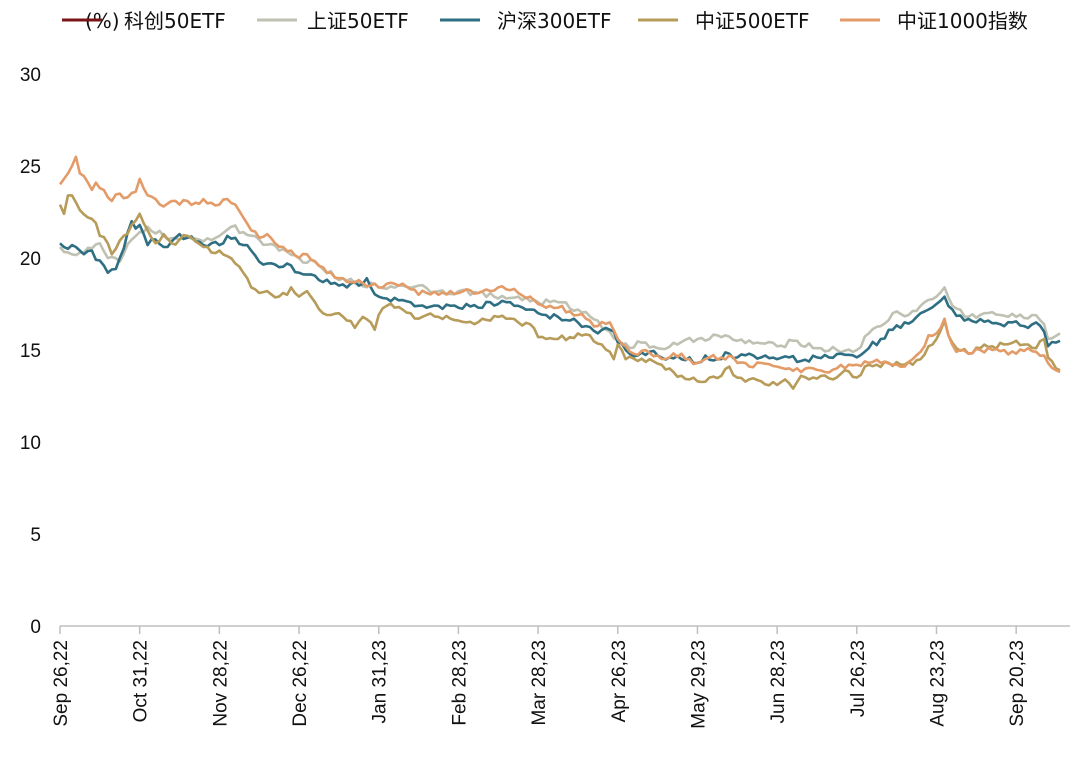 The image size is (1080, 768). What do you see at coordinates (141, 681) in the screenshot?
I see `x-tick-label: Oct 31,22` at bounding box center [141, 681].